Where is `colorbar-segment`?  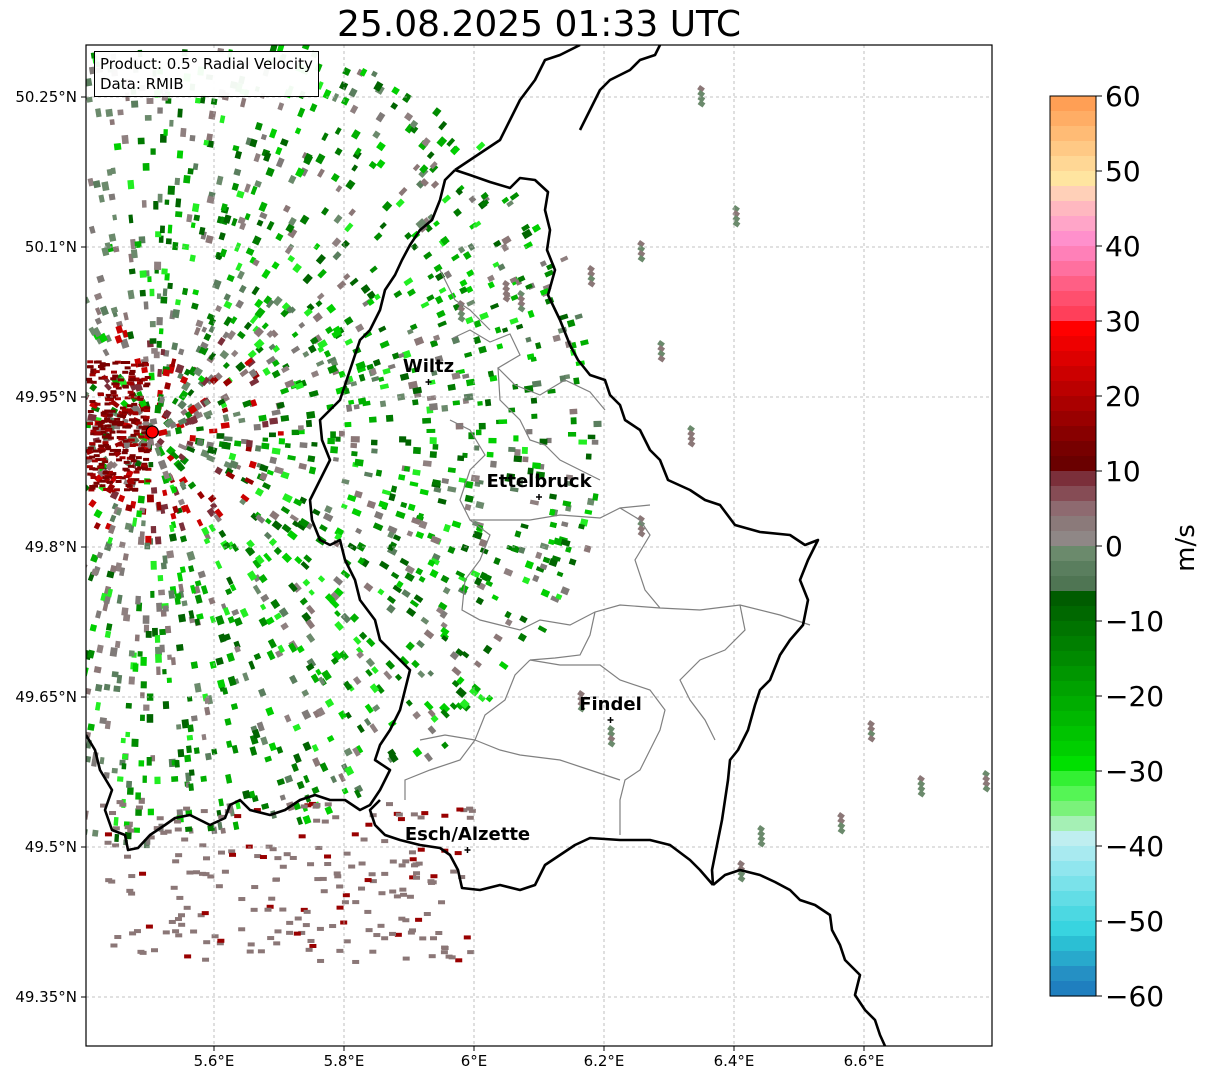
colorbar-segment is located at coordinates (1073, 884).